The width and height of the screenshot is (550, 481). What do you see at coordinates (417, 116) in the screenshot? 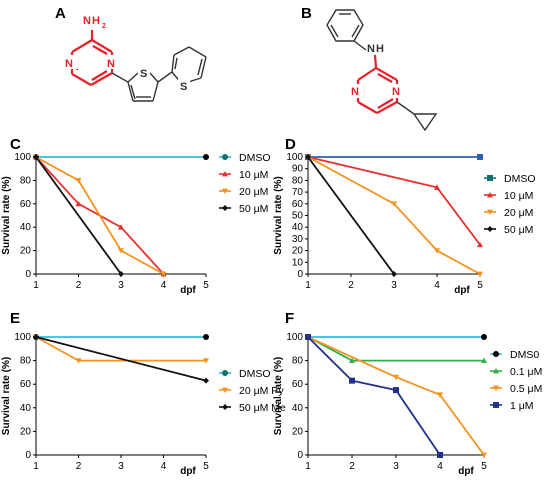
I see `cyclopropyl` at bounding box center [417, 116].